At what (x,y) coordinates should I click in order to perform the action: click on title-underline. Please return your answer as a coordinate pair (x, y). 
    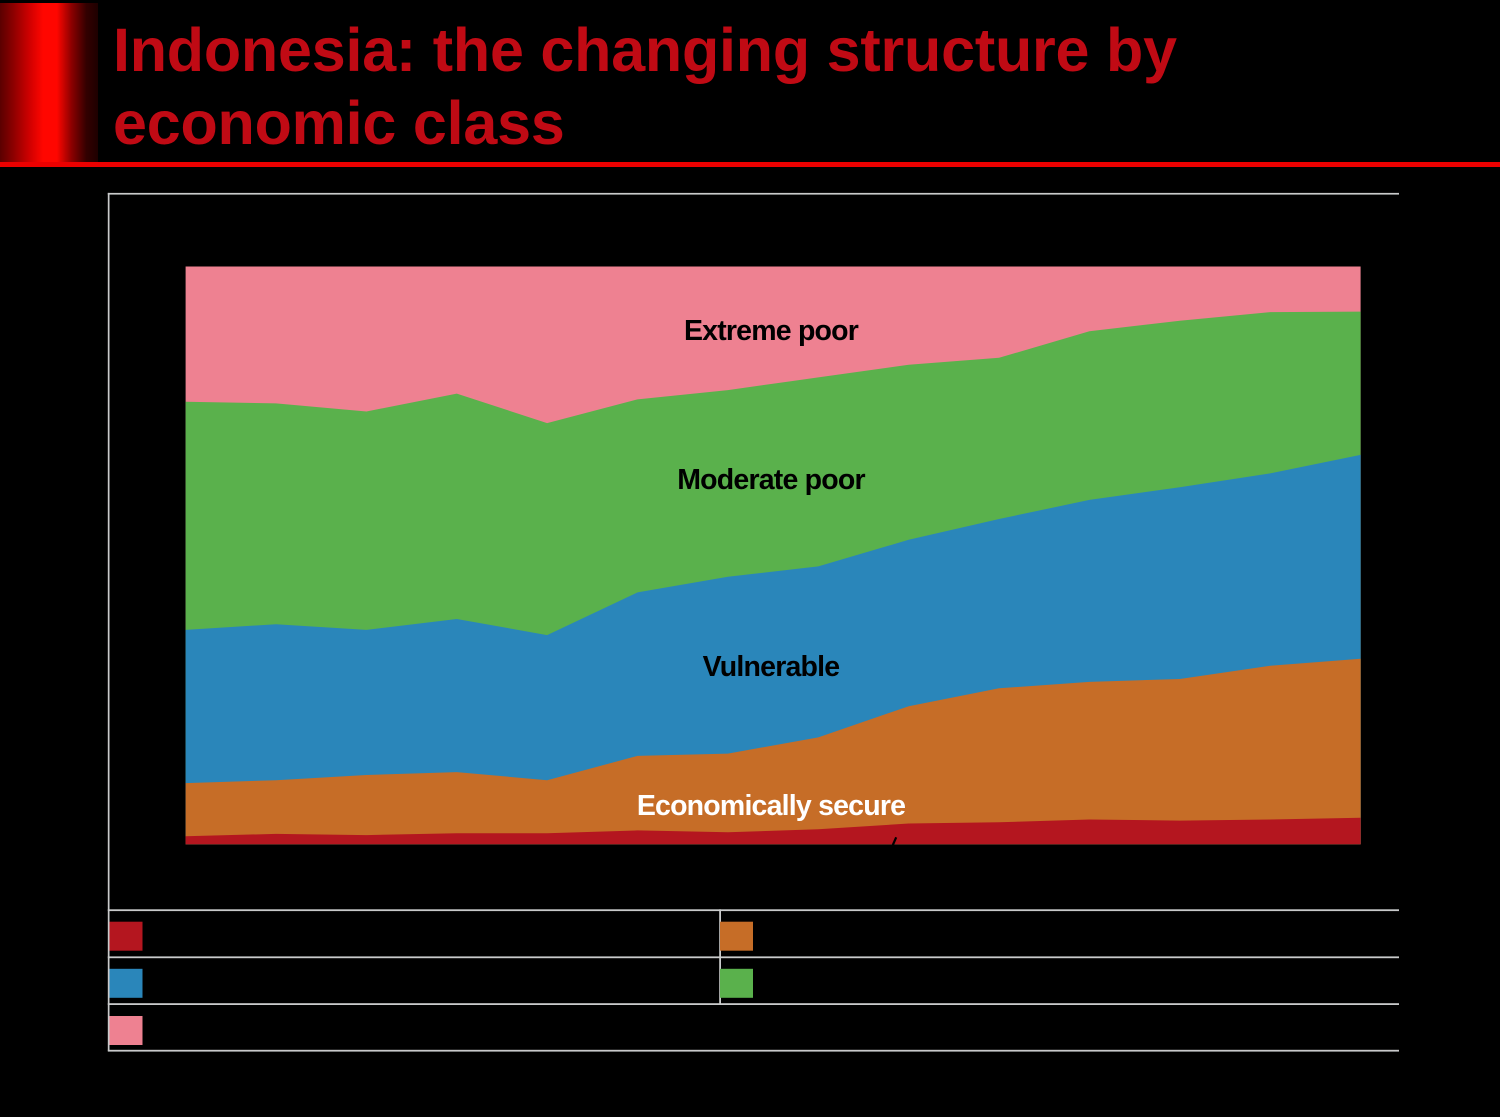
    Looking at the image, I should click on (750, 164).